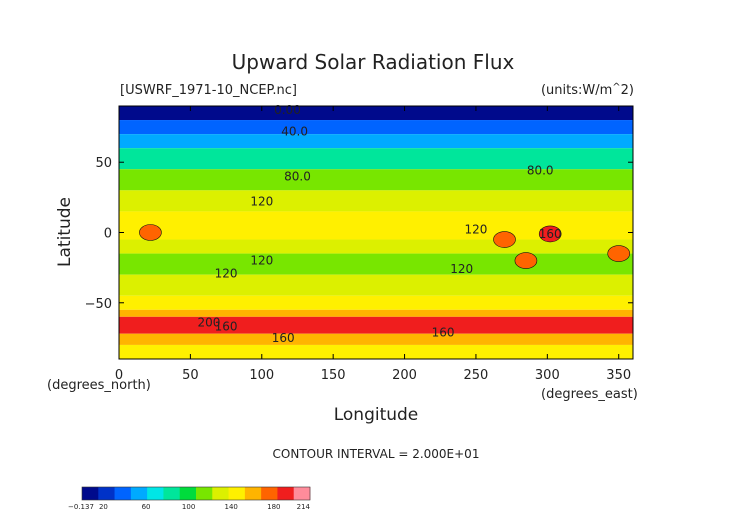 The width and height of the screenshot is (752, 532). Describe the element at coordinates (297, 176) in the screenshot. I see `contour-label-2: 80.0` at that location.